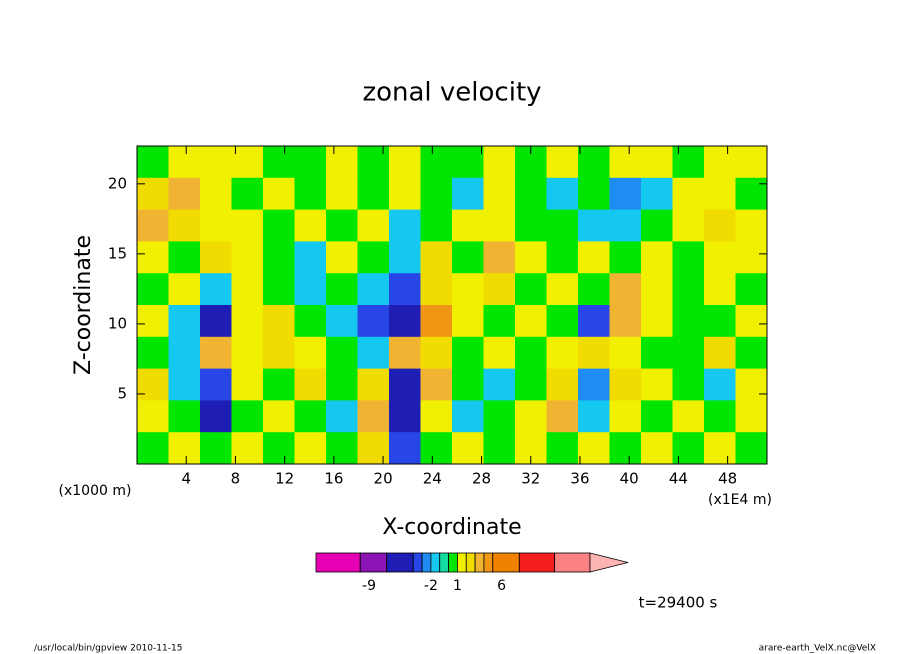 This screenshot has height=654, width=904. Describe the element at coordinates (95, 491) in the screenshot. I see `y-unit: (x1000 m)` at that location.